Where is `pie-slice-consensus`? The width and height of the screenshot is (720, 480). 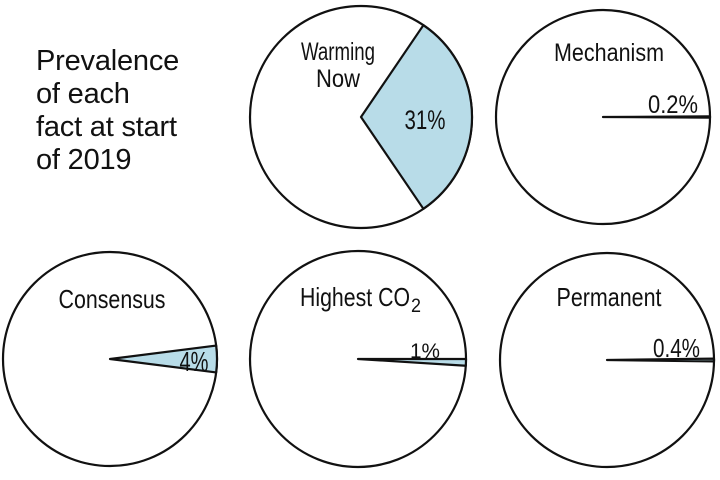 pie-slice-consensus is located at coordinates (163, 359).